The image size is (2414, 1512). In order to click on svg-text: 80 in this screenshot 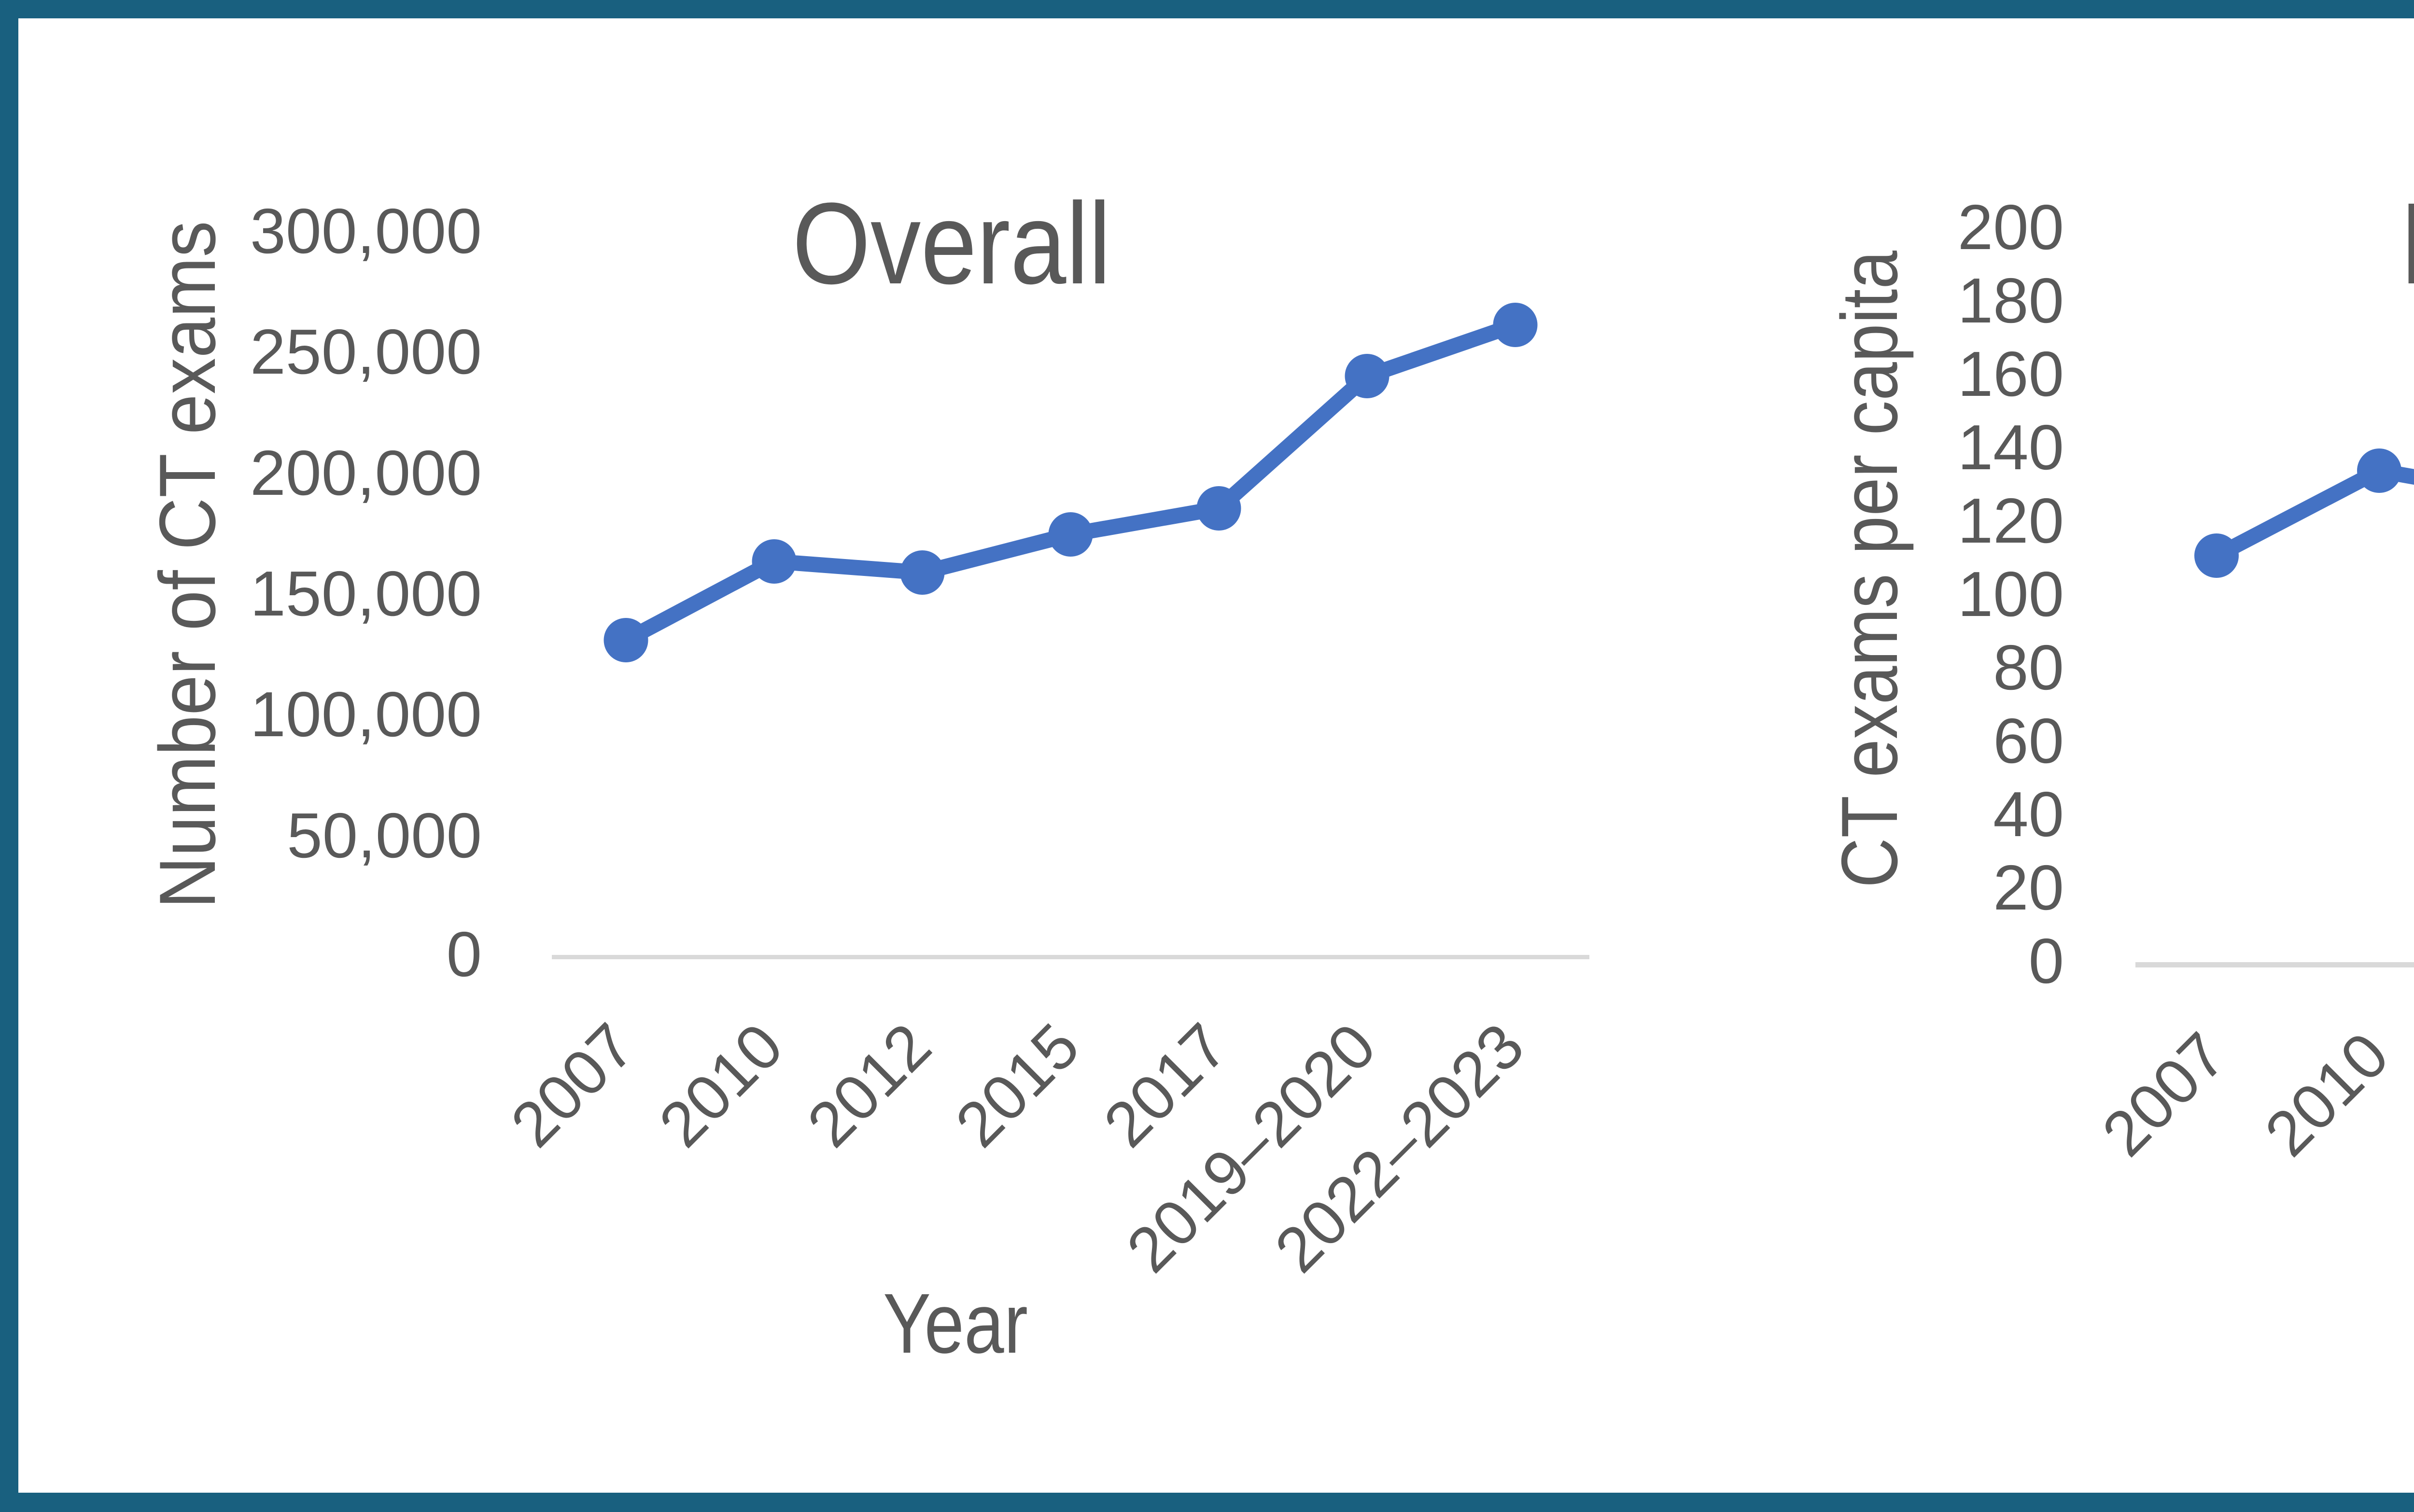, I will do `click(2028, 668)`.